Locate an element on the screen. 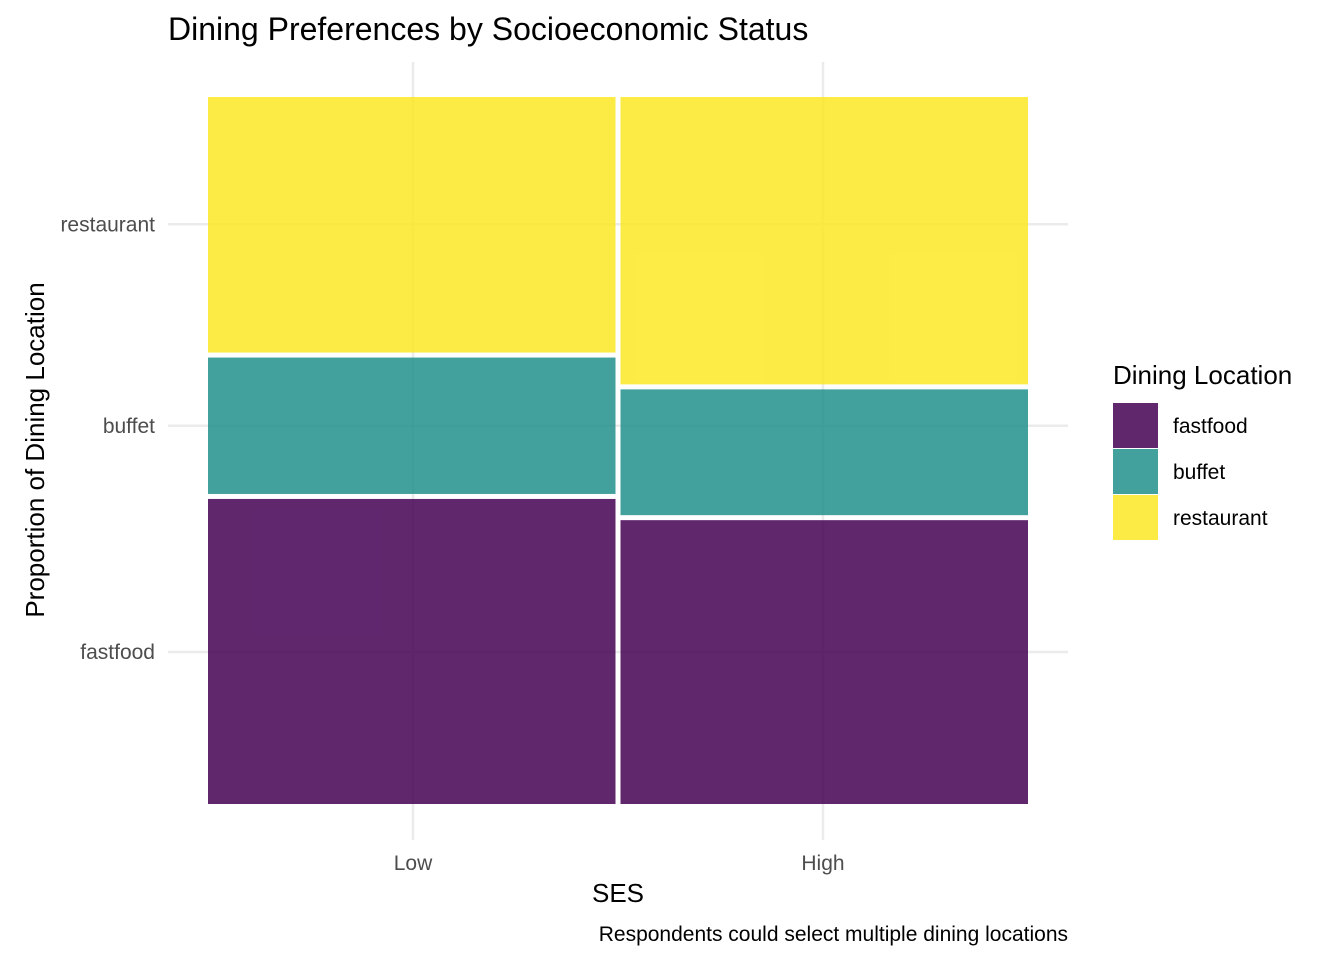 The width and height of the screenshot is (1344, 960). tile-high-fastfood is located at coordinates (824, 662).